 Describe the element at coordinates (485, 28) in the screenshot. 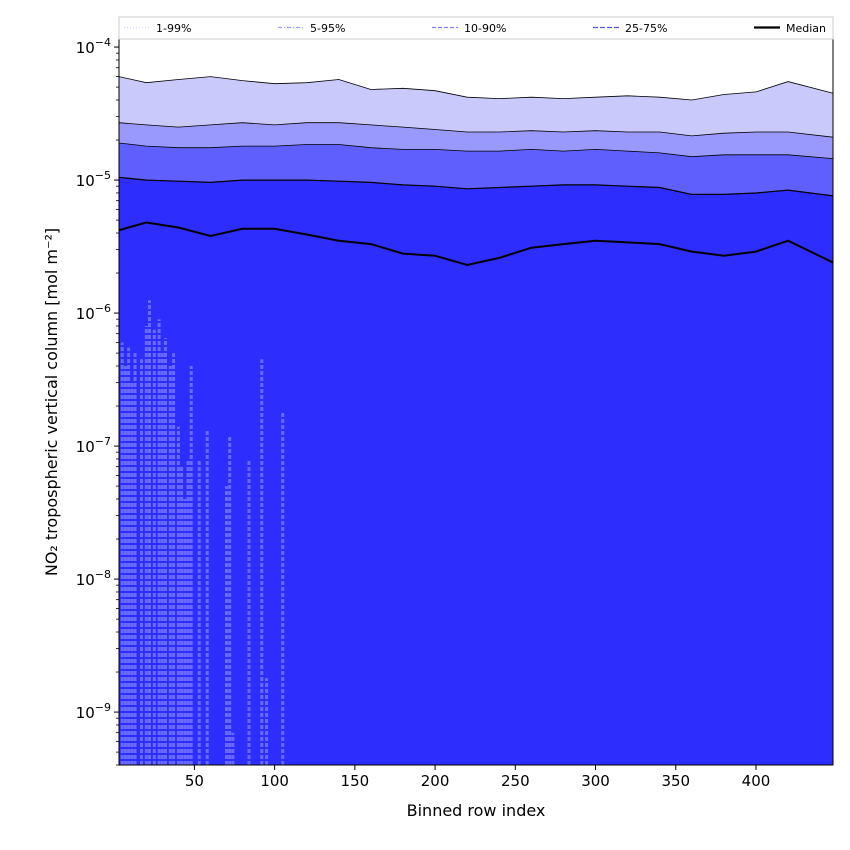

I see `legend-label: 10-90%` at that location.